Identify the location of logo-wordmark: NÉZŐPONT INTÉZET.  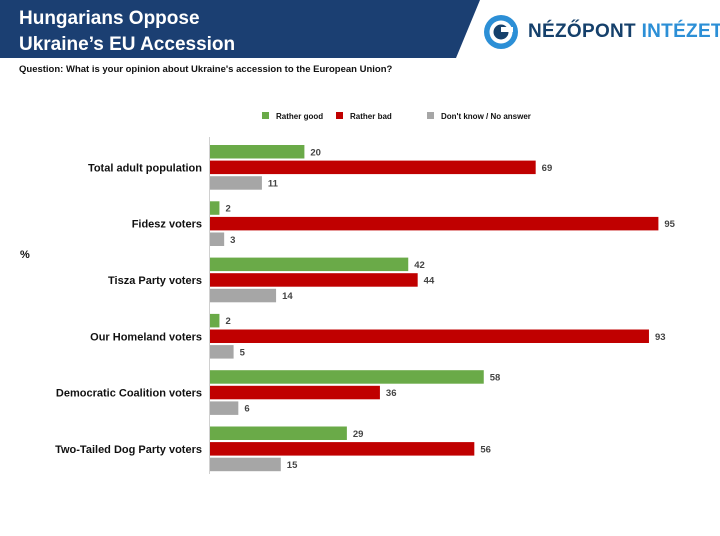
(624, 32).